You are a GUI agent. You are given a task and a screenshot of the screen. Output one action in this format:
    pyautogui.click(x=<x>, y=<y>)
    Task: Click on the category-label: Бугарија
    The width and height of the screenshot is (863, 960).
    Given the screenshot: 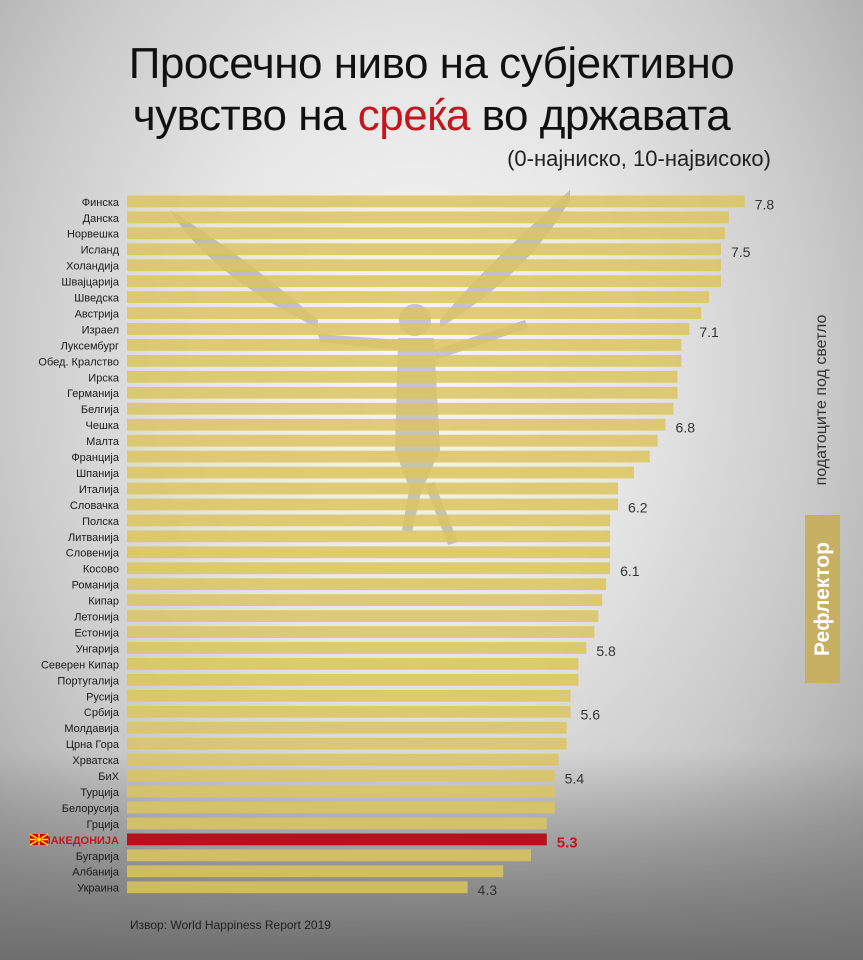 What is the action you would take?
    pyautogui.click(x=98, y=857)
    